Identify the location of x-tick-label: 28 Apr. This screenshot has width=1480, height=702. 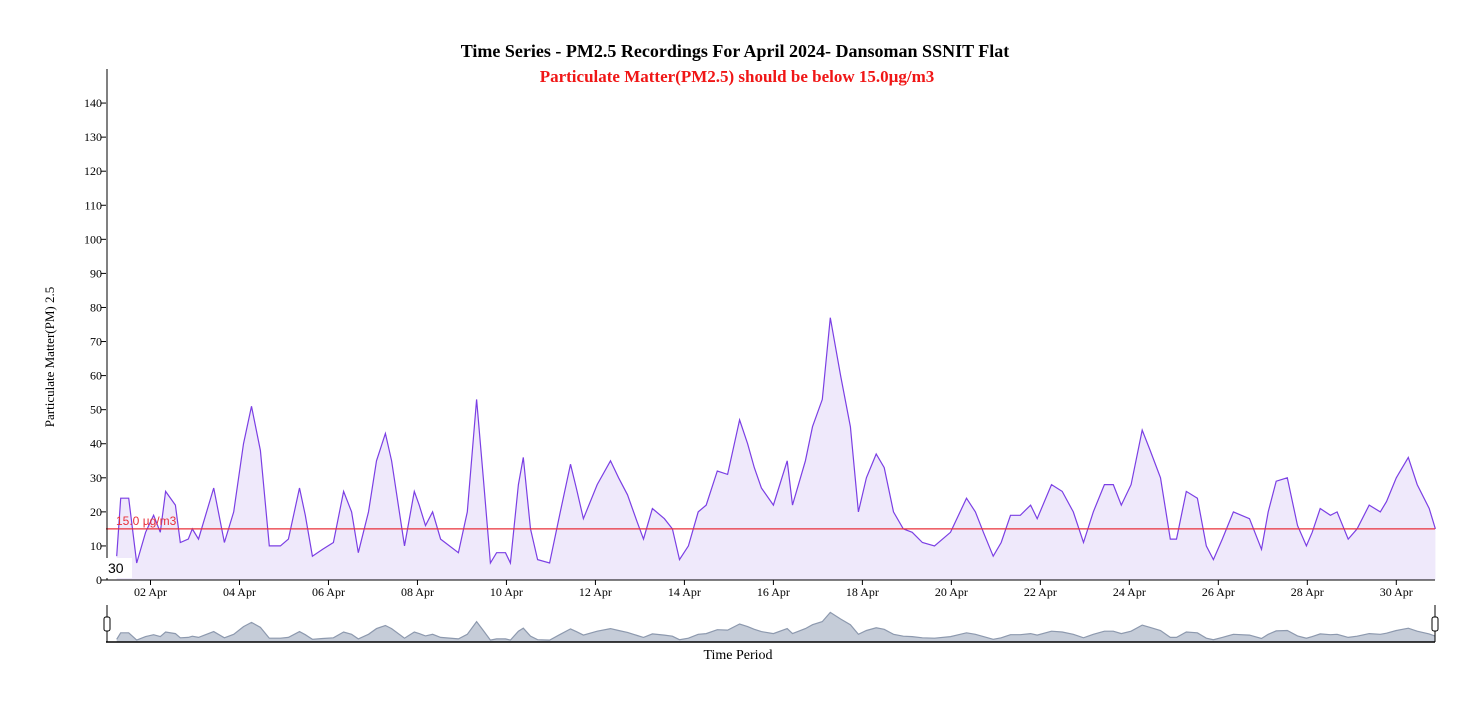
(1307, 592).